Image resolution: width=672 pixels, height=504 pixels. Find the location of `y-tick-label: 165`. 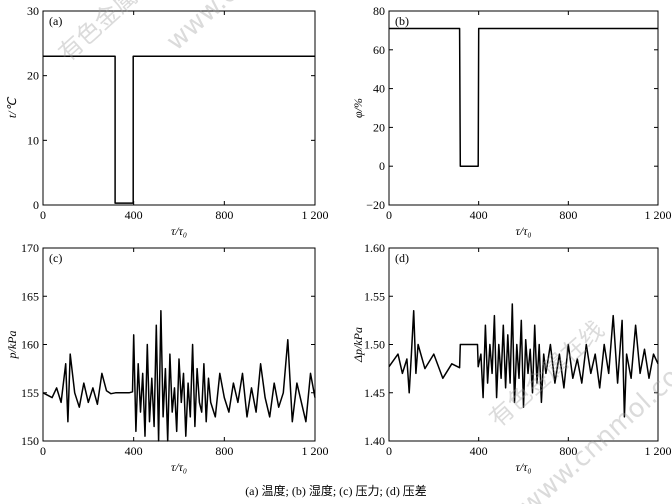

y-tick-label: 165 is located at coordinates (30, 296).